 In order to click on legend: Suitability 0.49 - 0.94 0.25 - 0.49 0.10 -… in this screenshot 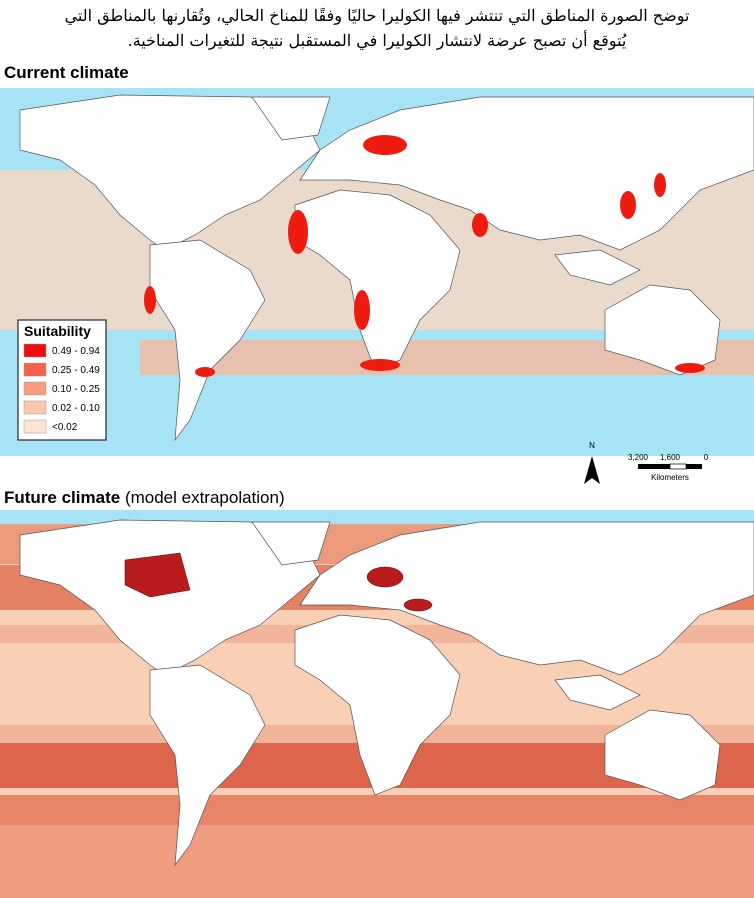, I will do `click(62, 380)`.